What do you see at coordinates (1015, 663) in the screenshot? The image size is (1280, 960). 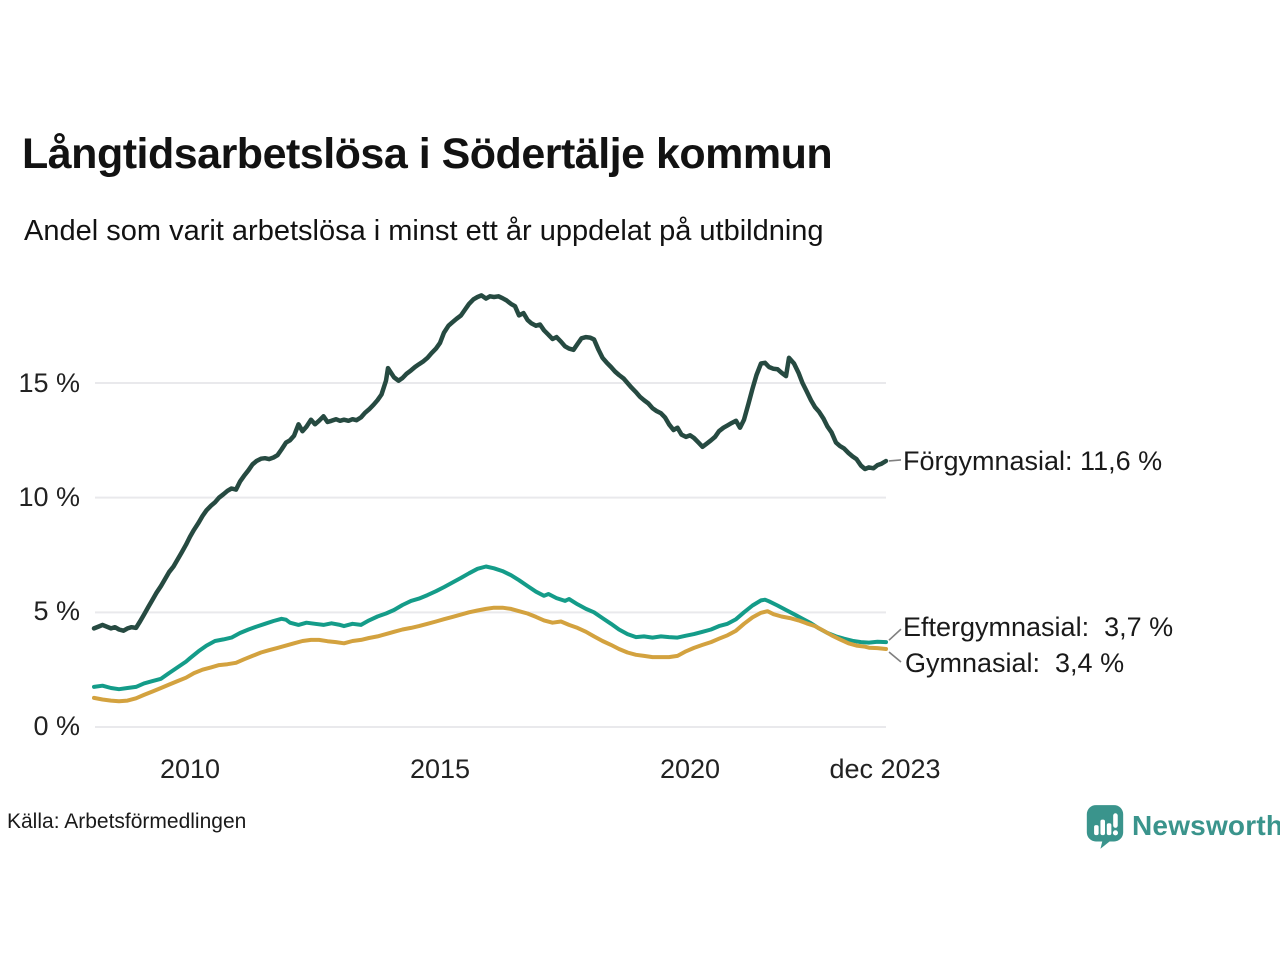 I see `series-label-gymnasial: Gymnasial: 3,4 %` at bounding box center [1015, 663].